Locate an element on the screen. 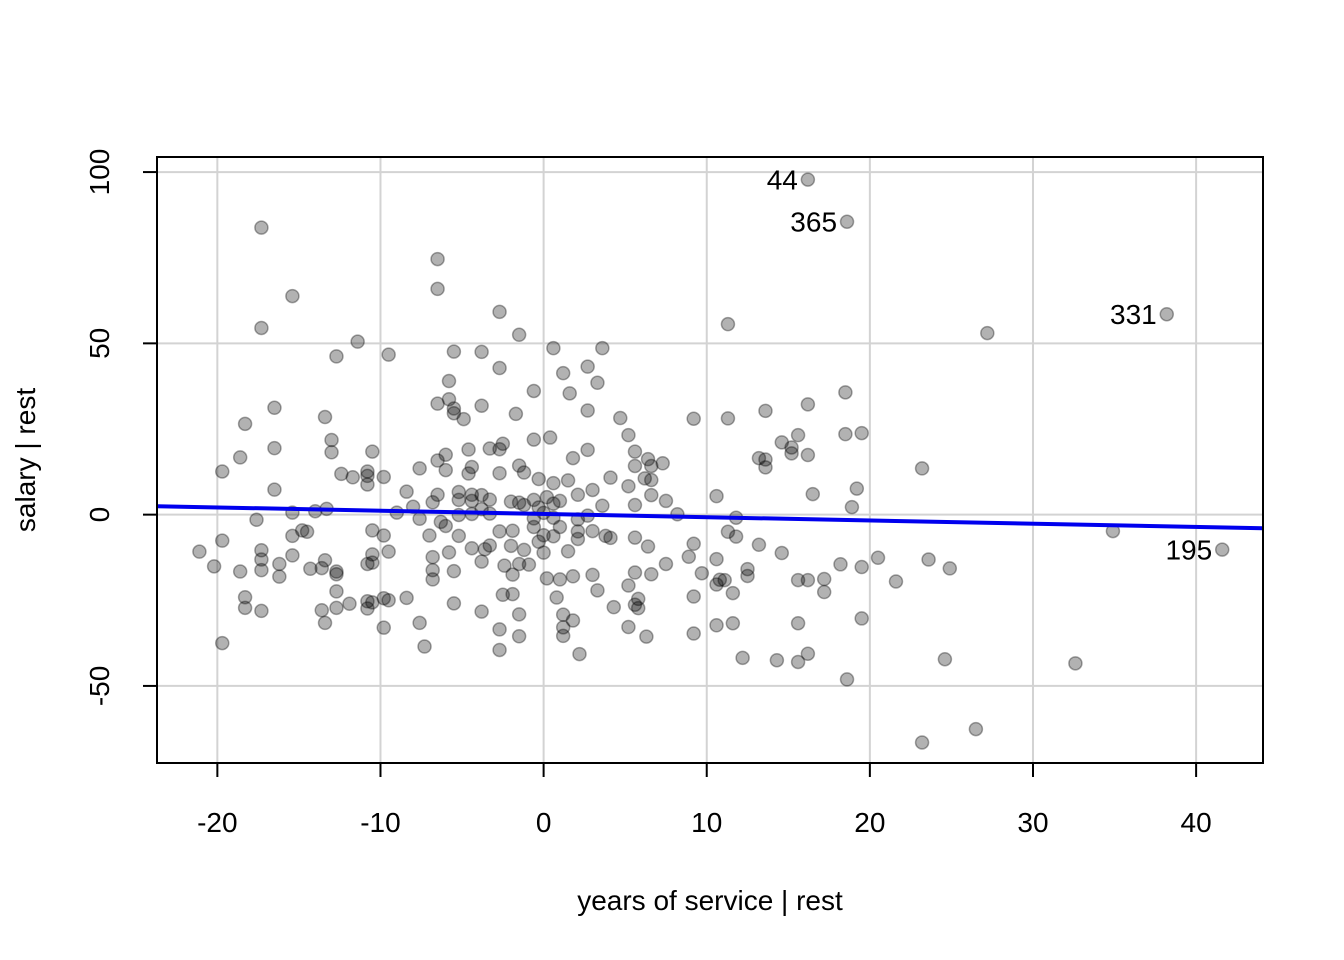  point-label: 44 is located at coordinates (782, 180).